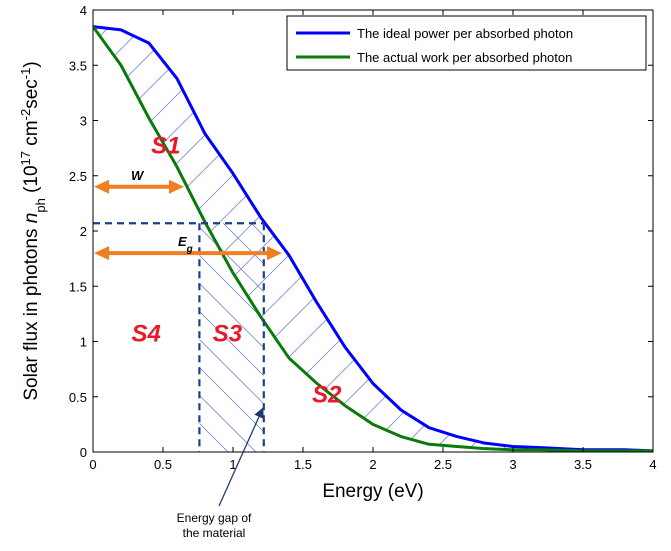 This screenshot has height=551, width=671. I want to click on hatch-gap-region, so click(231, 337).